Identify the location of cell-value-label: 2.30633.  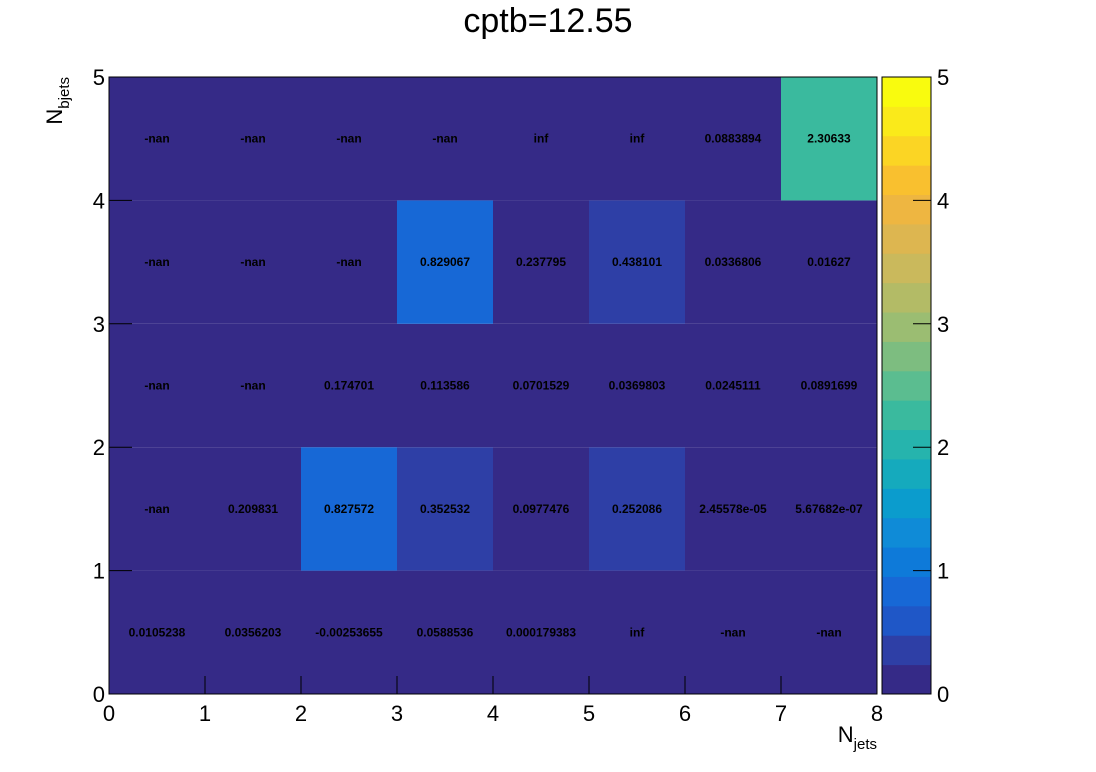
(829, 139).